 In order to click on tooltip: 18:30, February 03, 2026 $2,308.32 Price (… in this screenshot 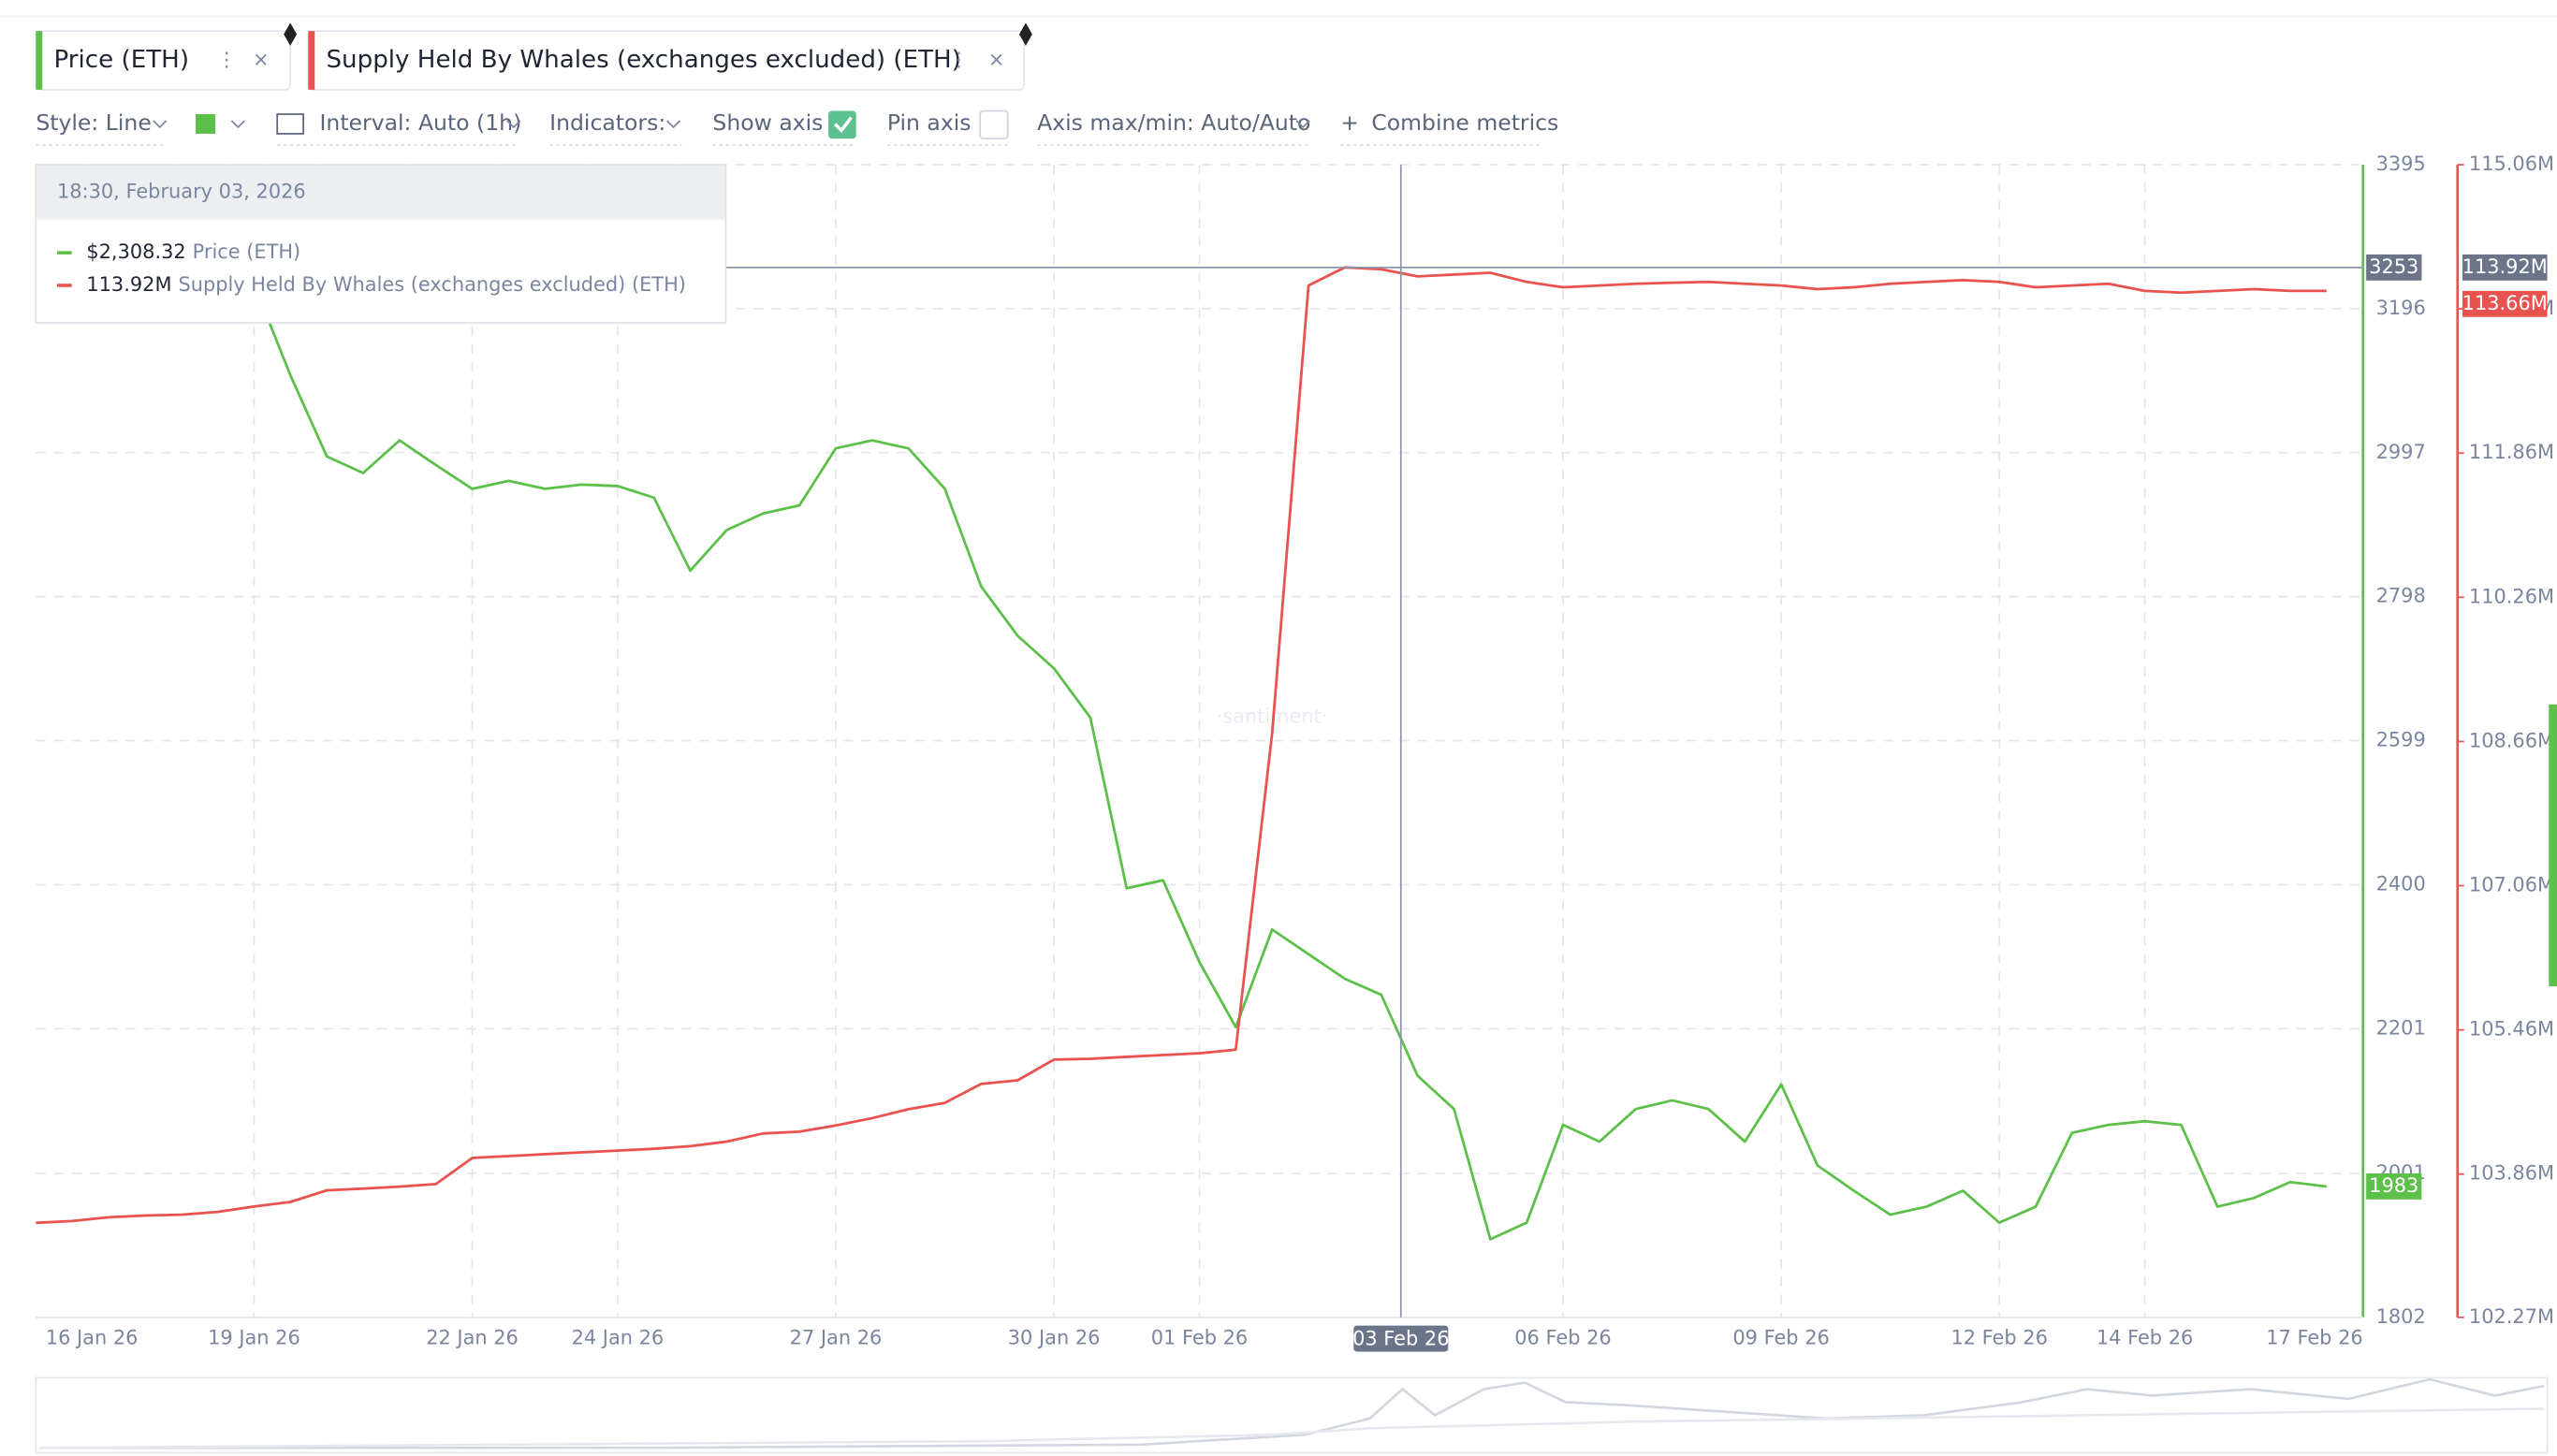, I will do `click(381, 244)`.